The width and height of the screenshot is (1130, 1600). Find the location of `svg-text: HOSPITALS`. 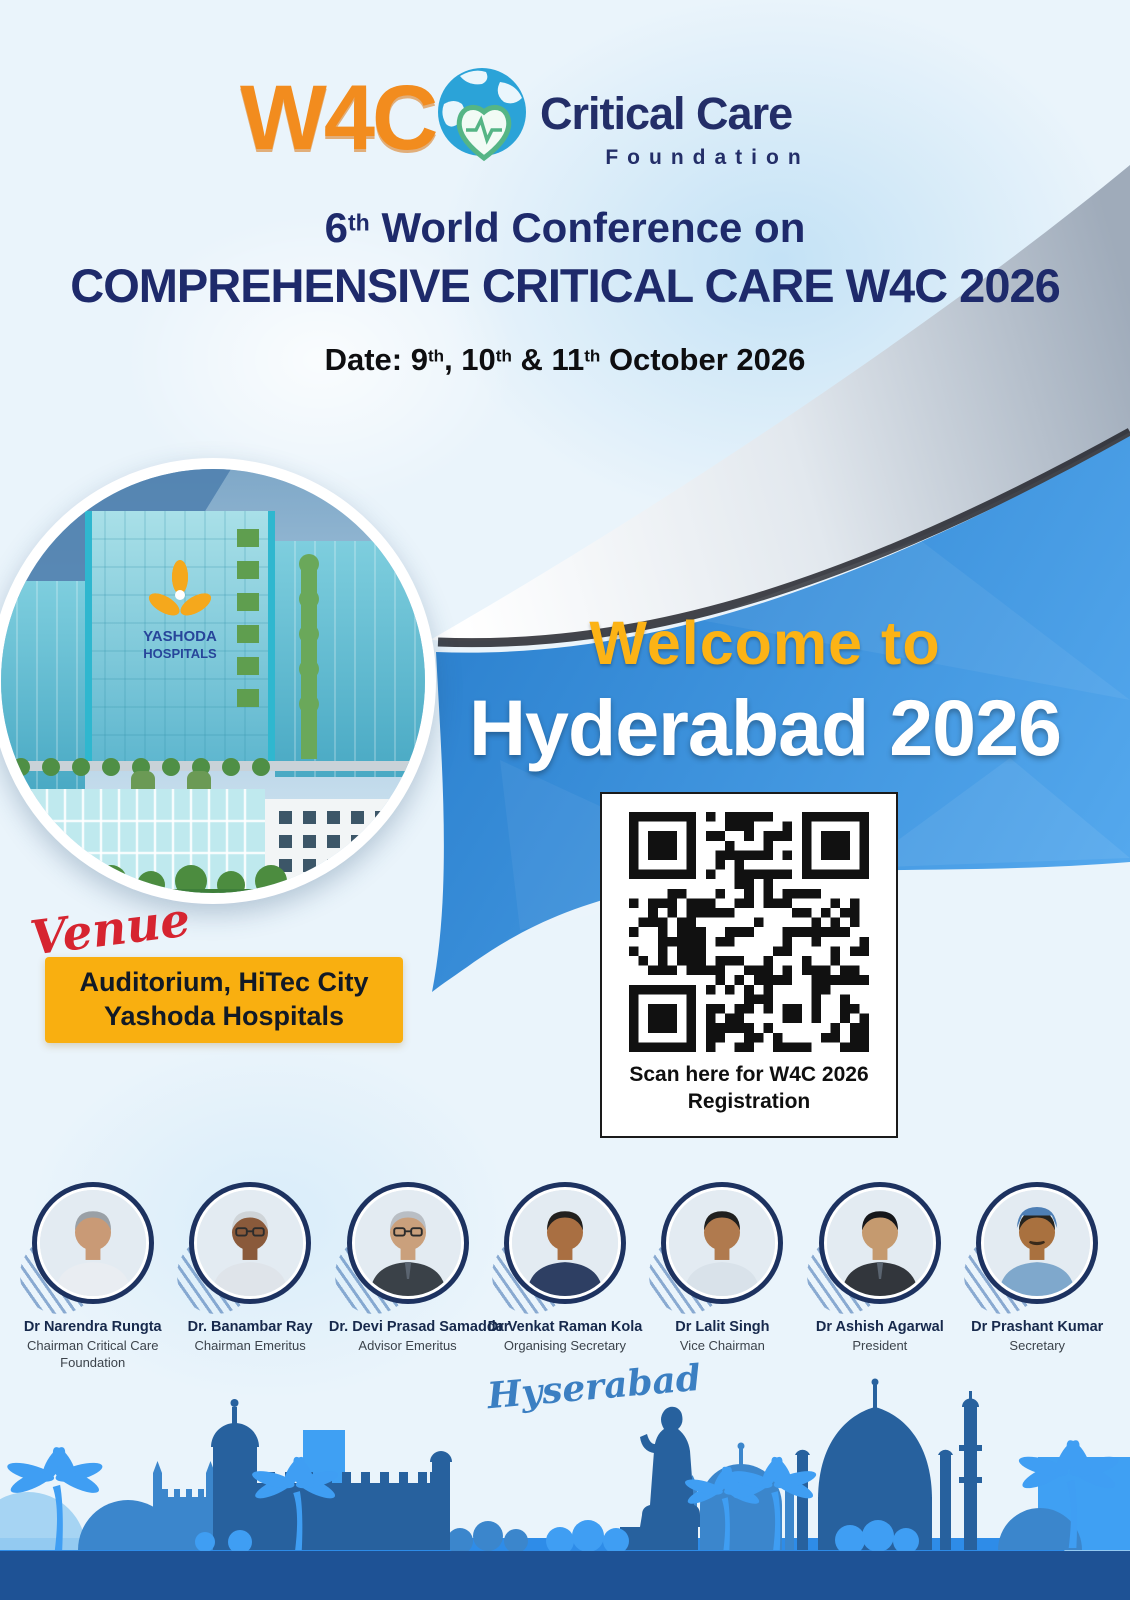

svg-text: HOSPITALS is located at coordinates (180, 653).